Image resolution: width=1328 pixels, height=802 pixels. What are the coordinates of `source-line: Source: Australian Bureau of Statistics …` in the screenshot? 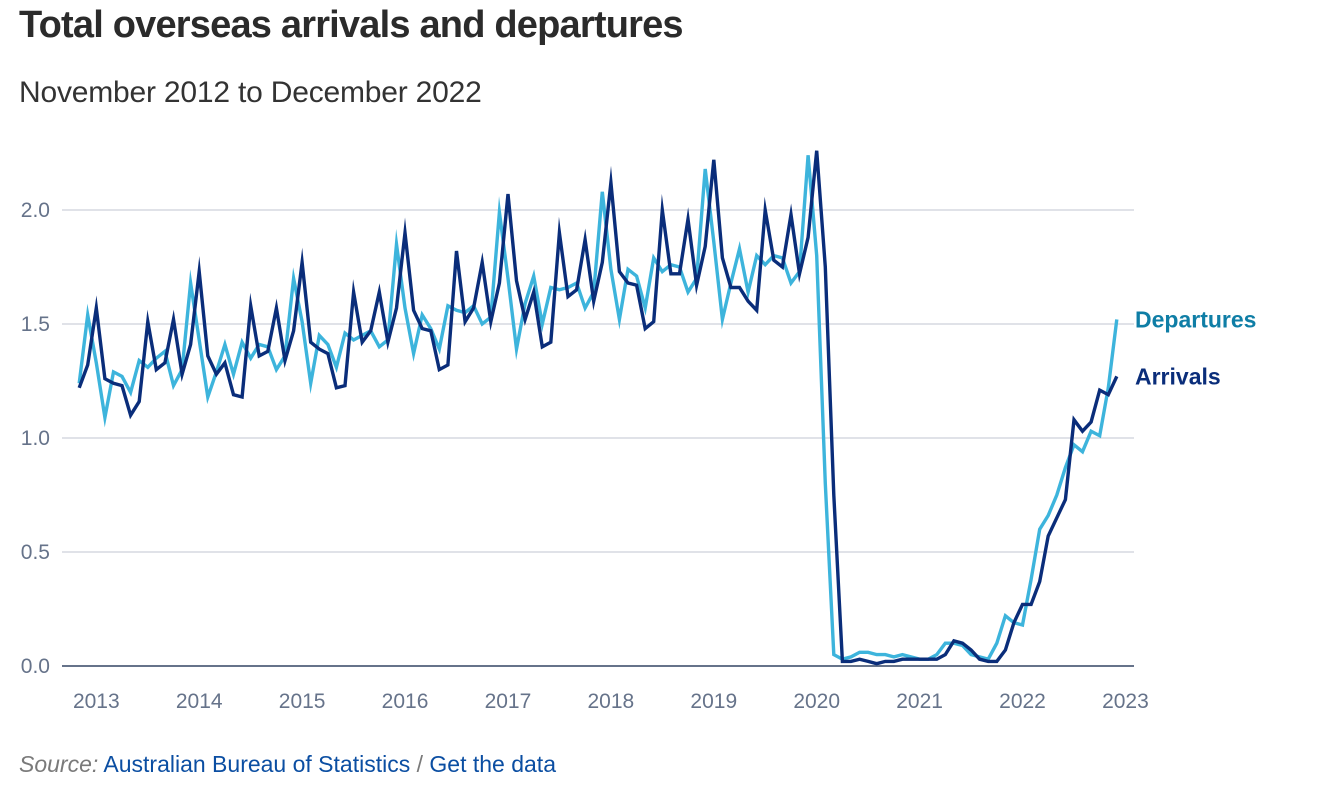 It's located at (287, 764).